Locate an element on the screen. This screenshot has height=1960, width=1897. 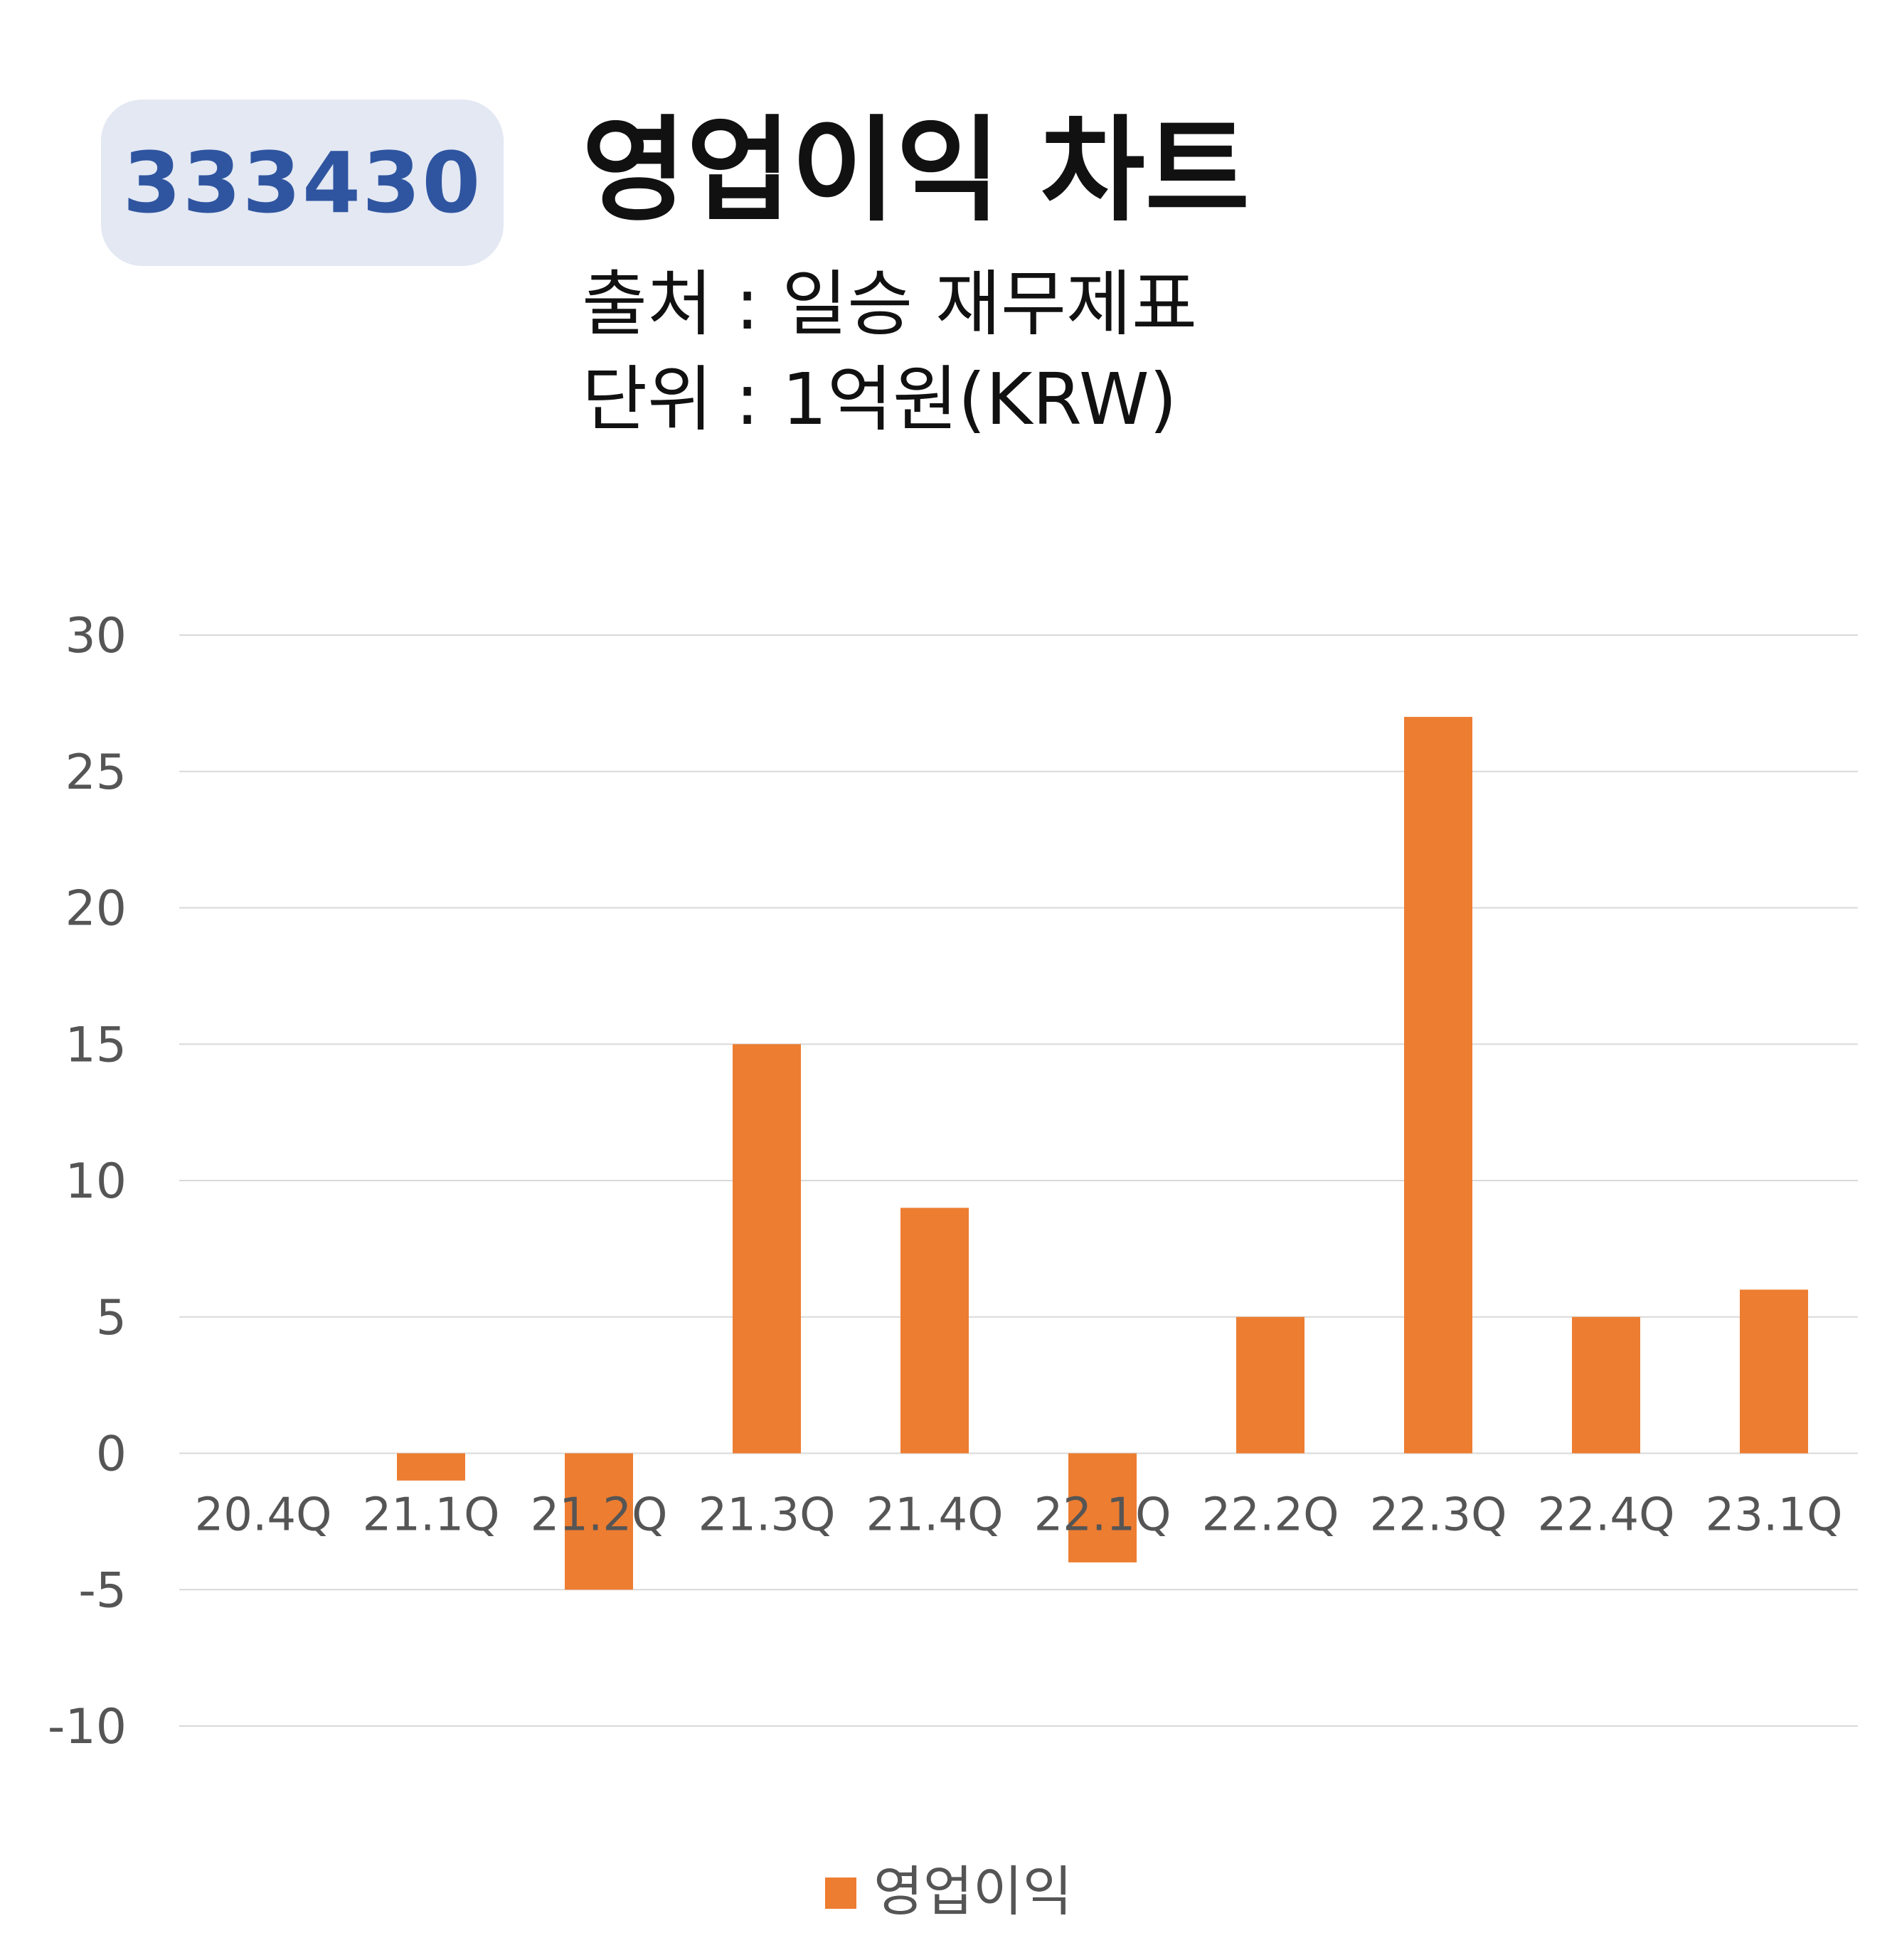
bar-23.1Q is located at coordinates (1774, 1371).